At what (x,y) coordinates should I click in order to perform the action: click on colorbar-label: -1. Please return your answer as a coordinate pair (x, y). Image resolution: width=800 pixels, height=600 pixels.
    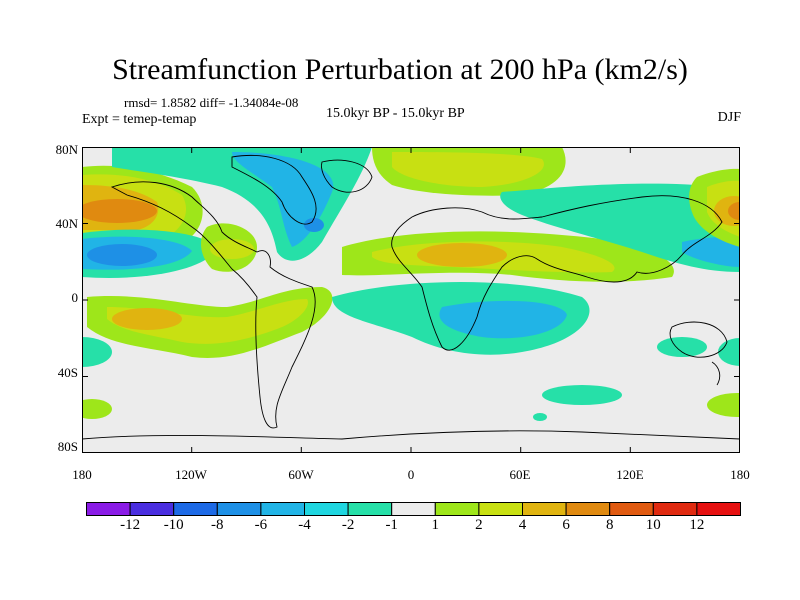
    Looking at the image, I should click on (391, 525).